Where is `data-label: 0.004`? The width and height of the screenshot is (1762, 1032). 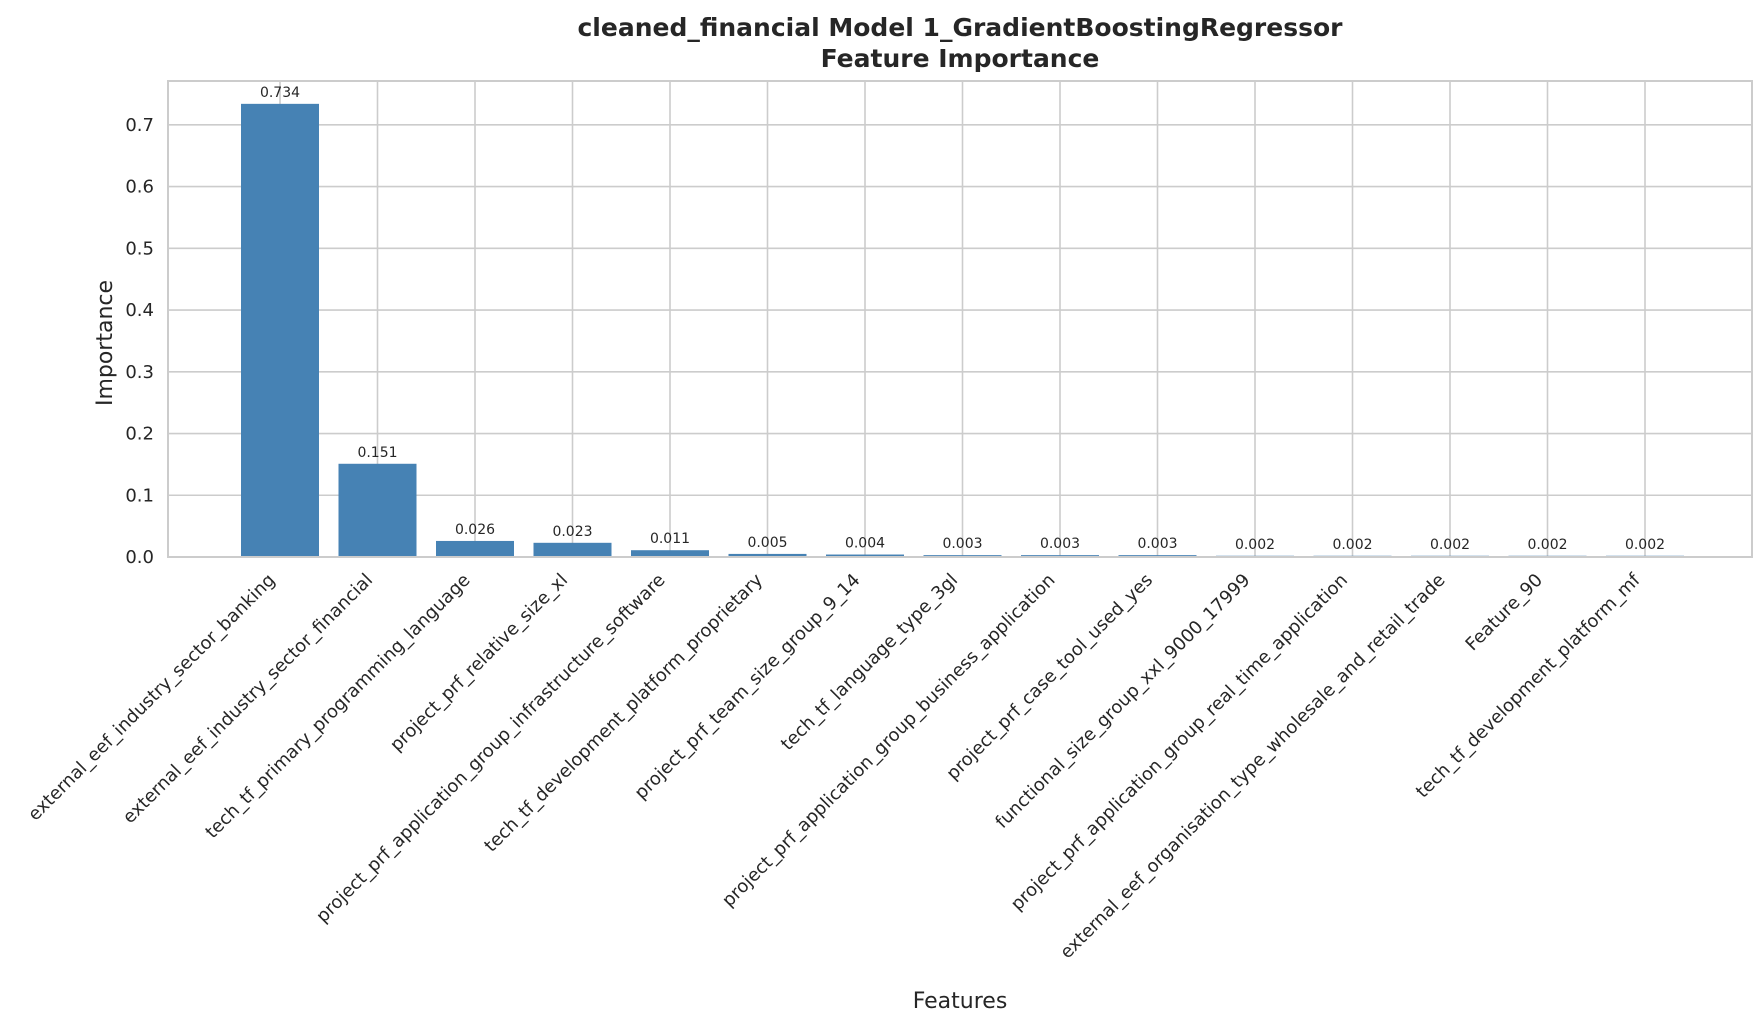
data-label: 0.004 is located at coordinates (865, 544).